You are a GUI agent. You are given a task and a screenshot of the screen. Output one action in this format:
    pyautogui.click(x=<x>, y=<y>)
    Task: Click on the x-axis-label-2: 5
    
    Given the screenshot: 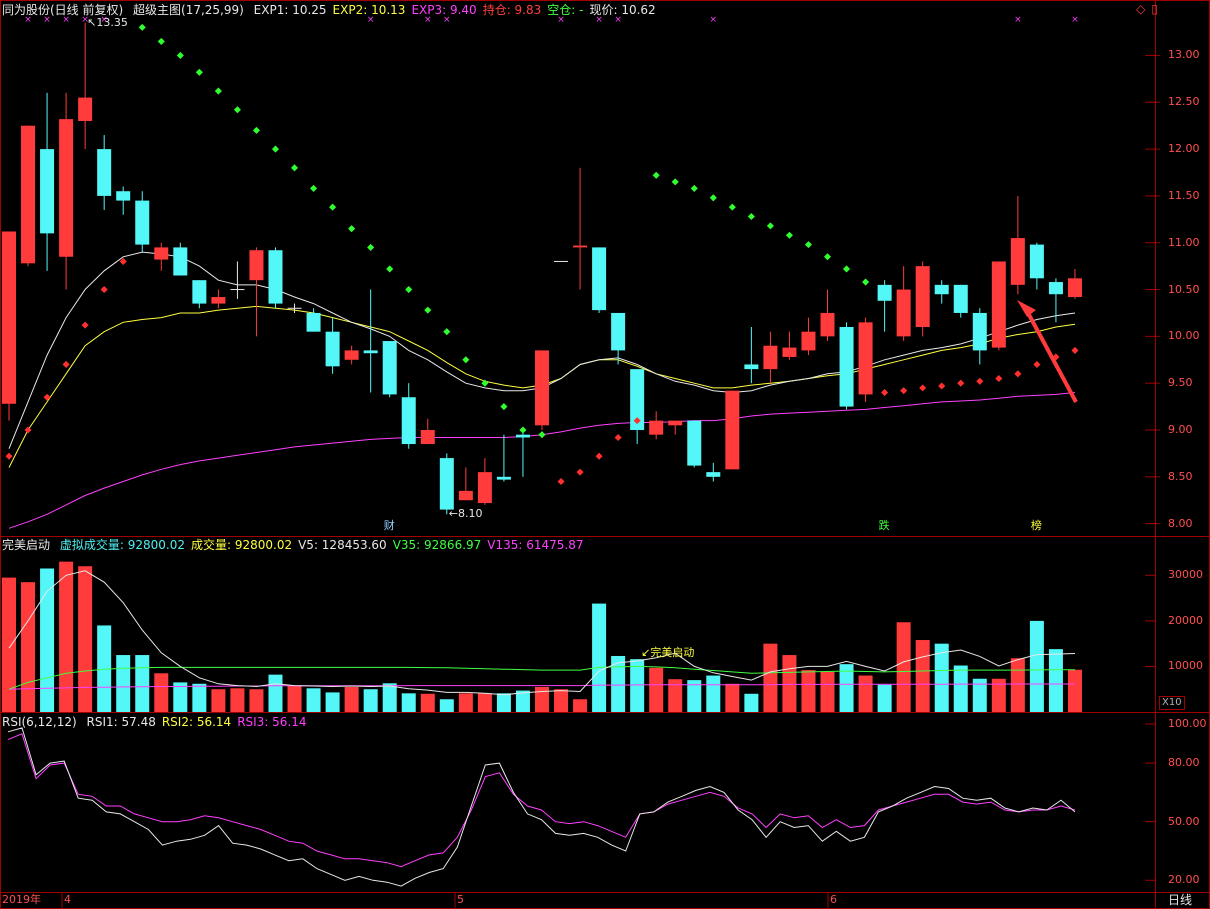 What is the action you would take?
    pyautogui.click(x=460, y=899)
    